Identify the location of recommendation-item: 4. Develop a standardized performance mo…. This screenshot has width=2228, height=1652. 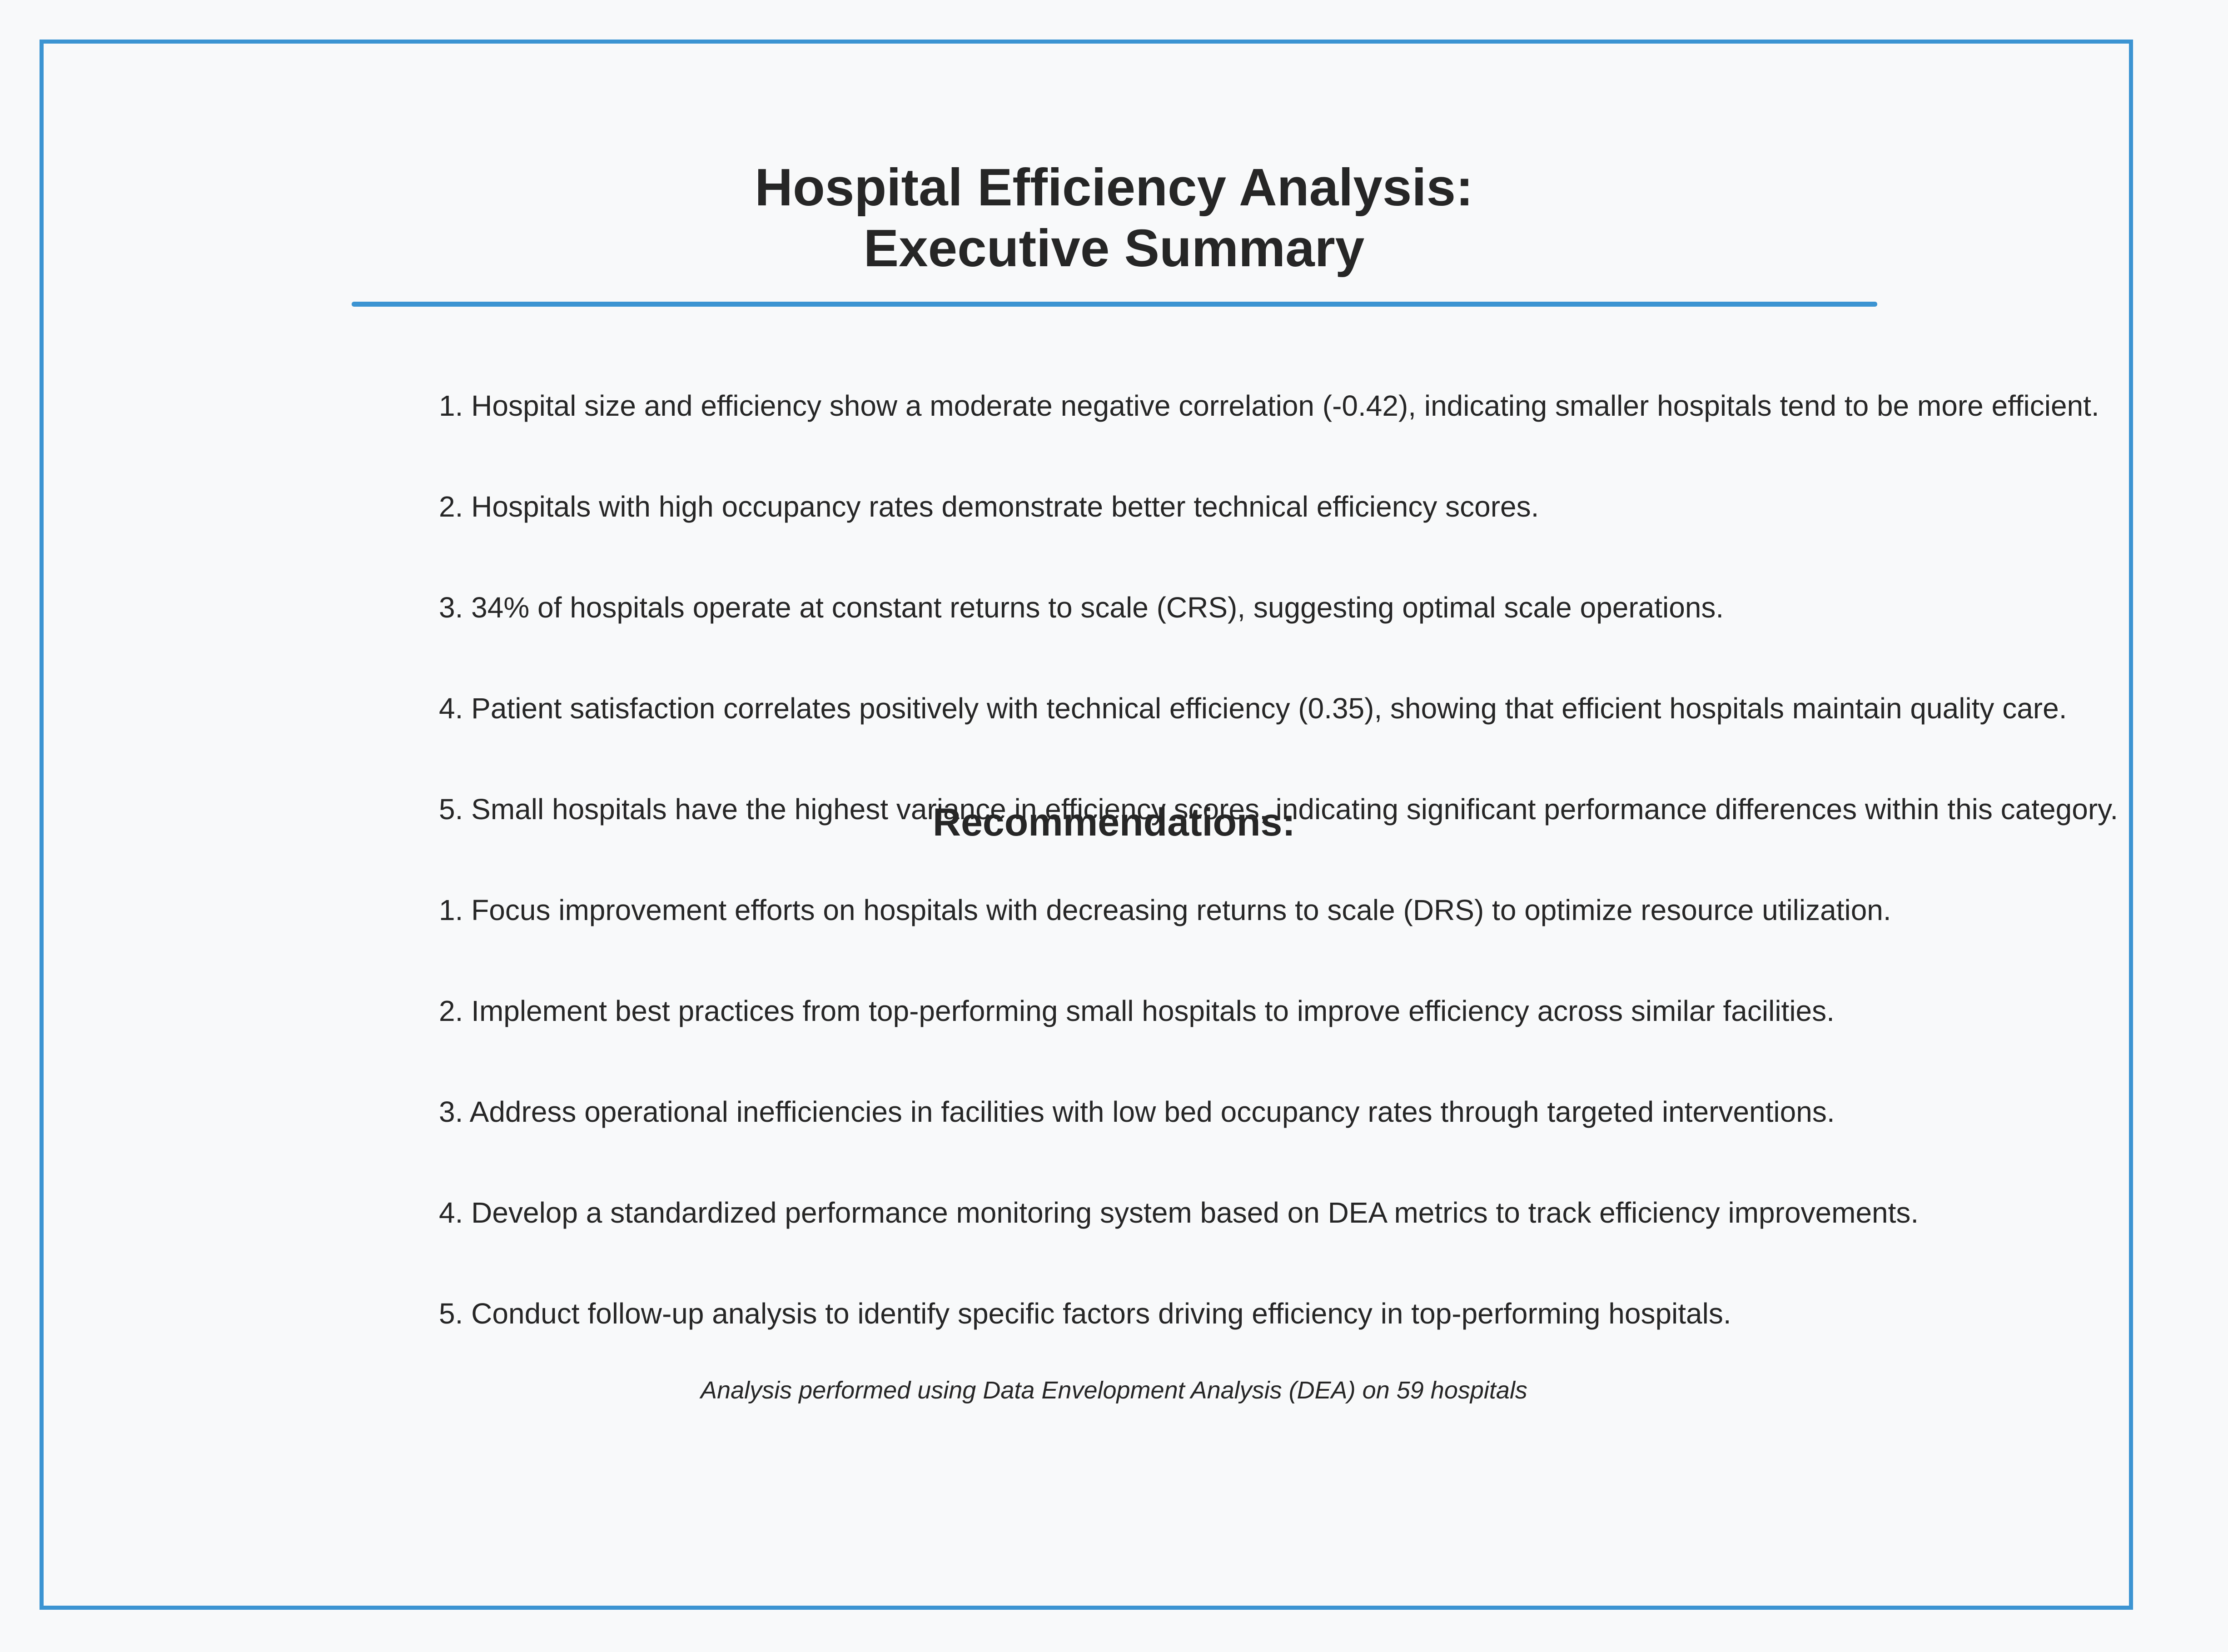
(1179, 1212).